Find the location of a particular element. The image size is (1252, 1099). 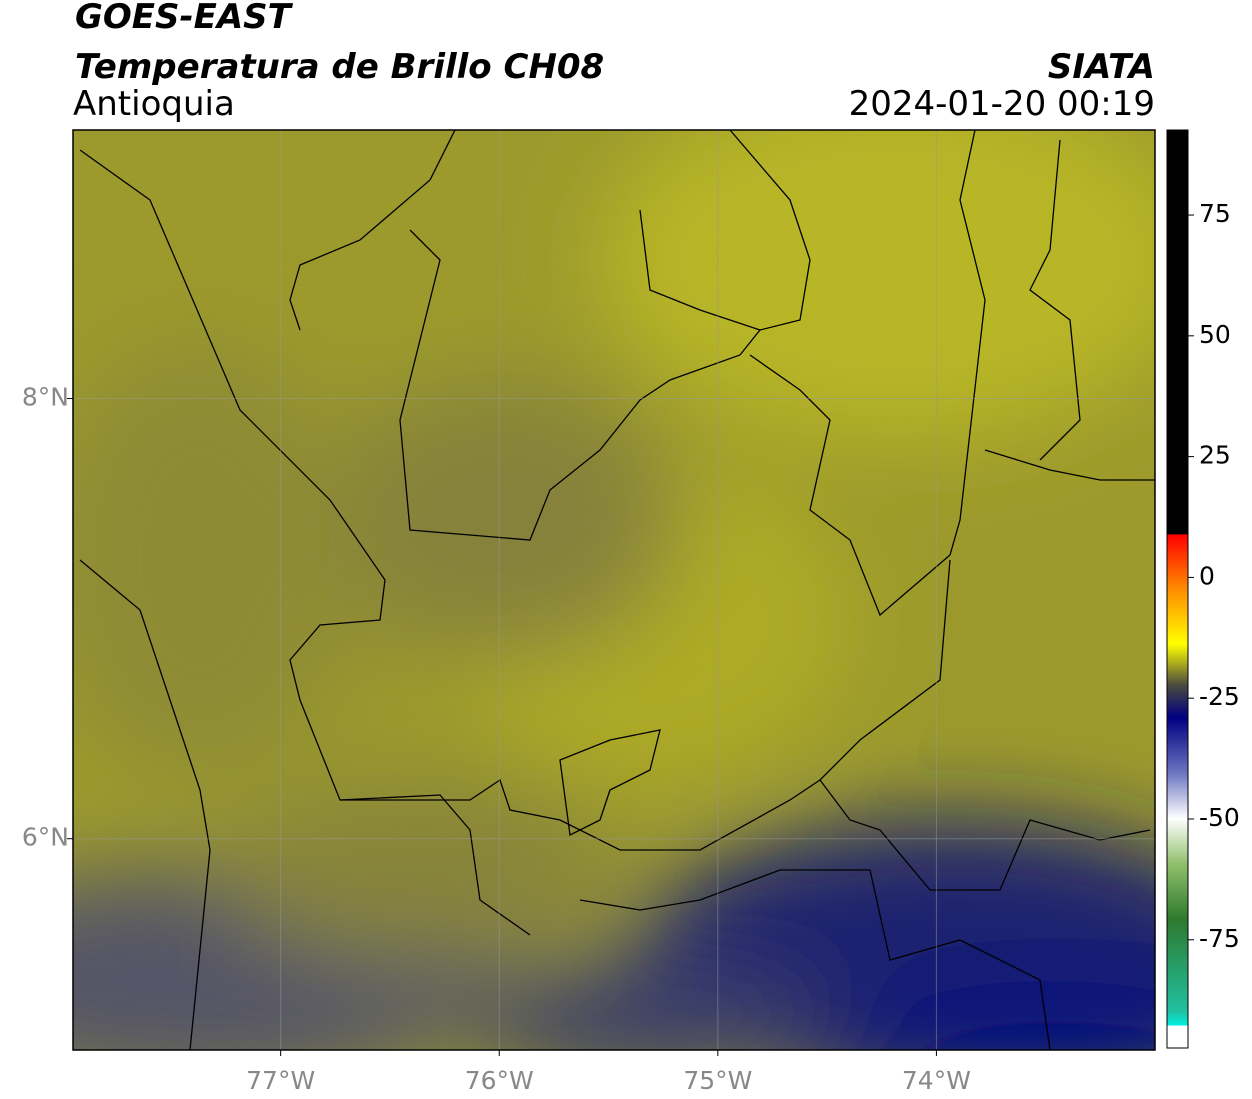

timestamp: 2024-01-20 00:19 is located at coordinates (1002, 104).